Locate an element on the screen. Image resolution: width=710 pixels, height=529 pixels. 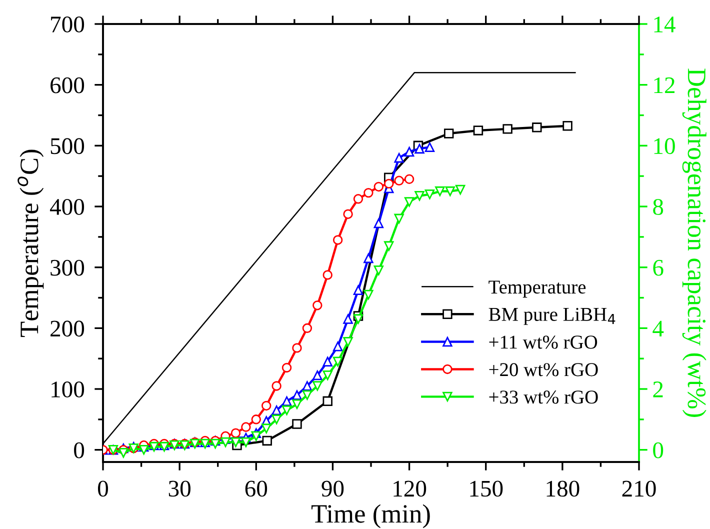
y-tick-label: 200 is located at coordinates (67, 328).